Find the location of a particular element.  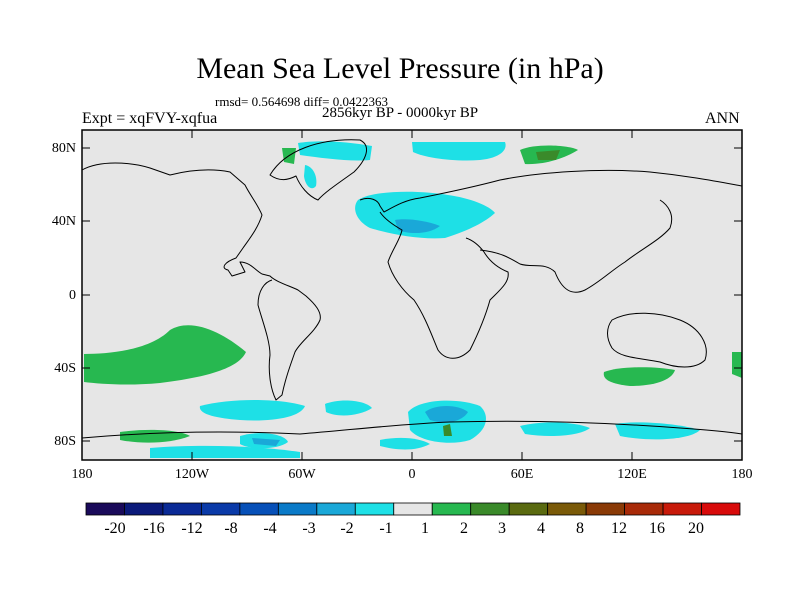

colorbar-label: 3 is located at coordinates (502, 528).